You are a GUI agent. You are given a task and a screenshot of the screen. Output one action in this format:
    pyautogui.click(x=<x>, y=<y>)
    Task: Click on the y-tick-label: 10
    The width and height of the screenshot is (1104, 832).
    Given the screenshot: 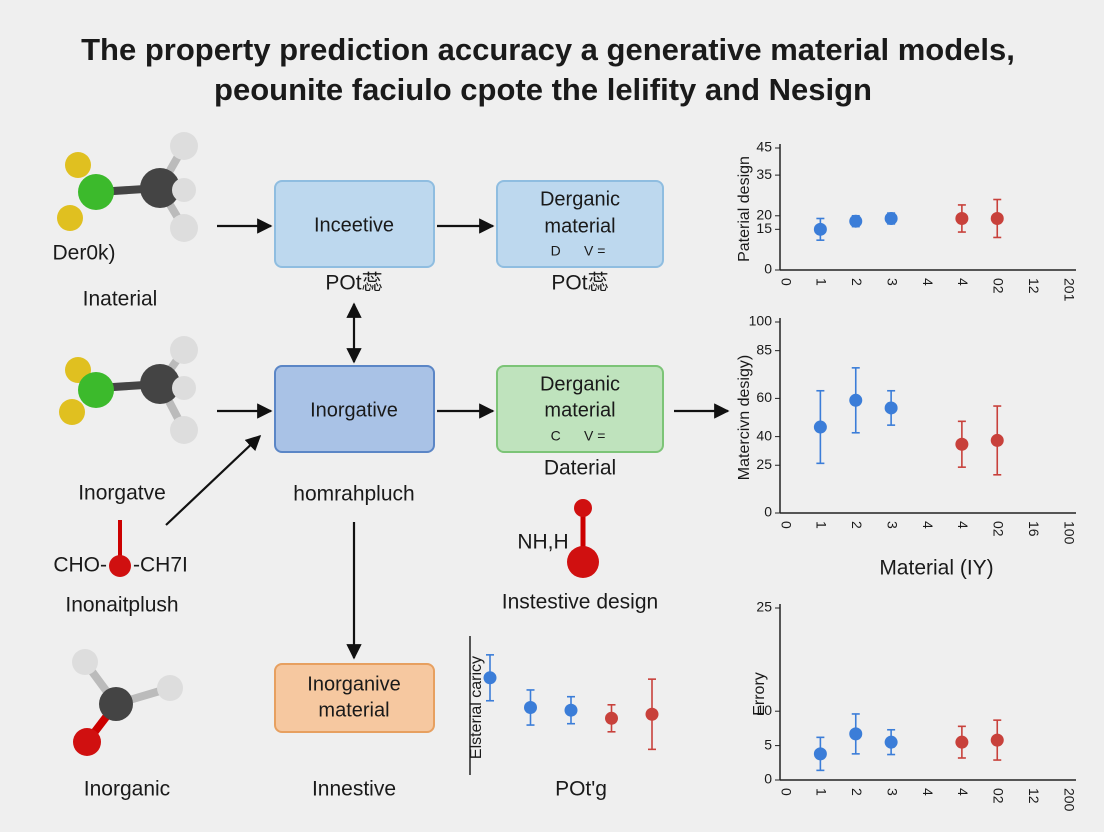 What is the action you would take?
    pyautogui.click(x=764, y=710)
    